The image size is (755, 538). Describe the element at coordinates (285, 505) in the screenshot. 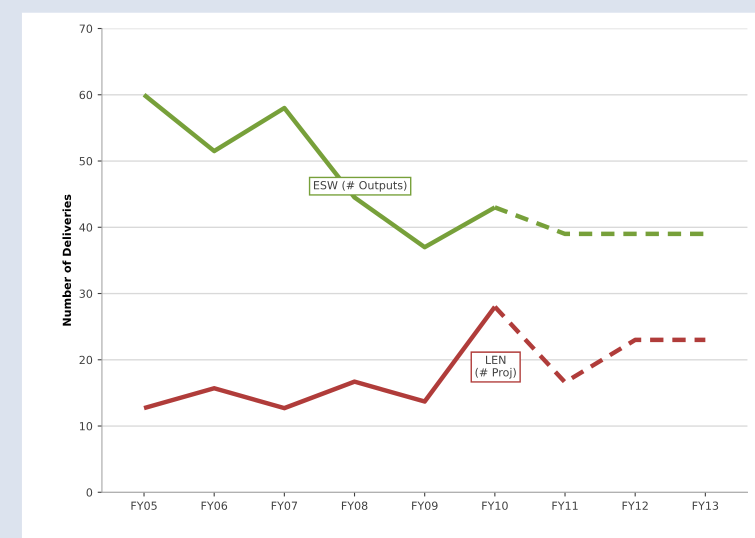

I see `x-tick-label: FY07` at that location.